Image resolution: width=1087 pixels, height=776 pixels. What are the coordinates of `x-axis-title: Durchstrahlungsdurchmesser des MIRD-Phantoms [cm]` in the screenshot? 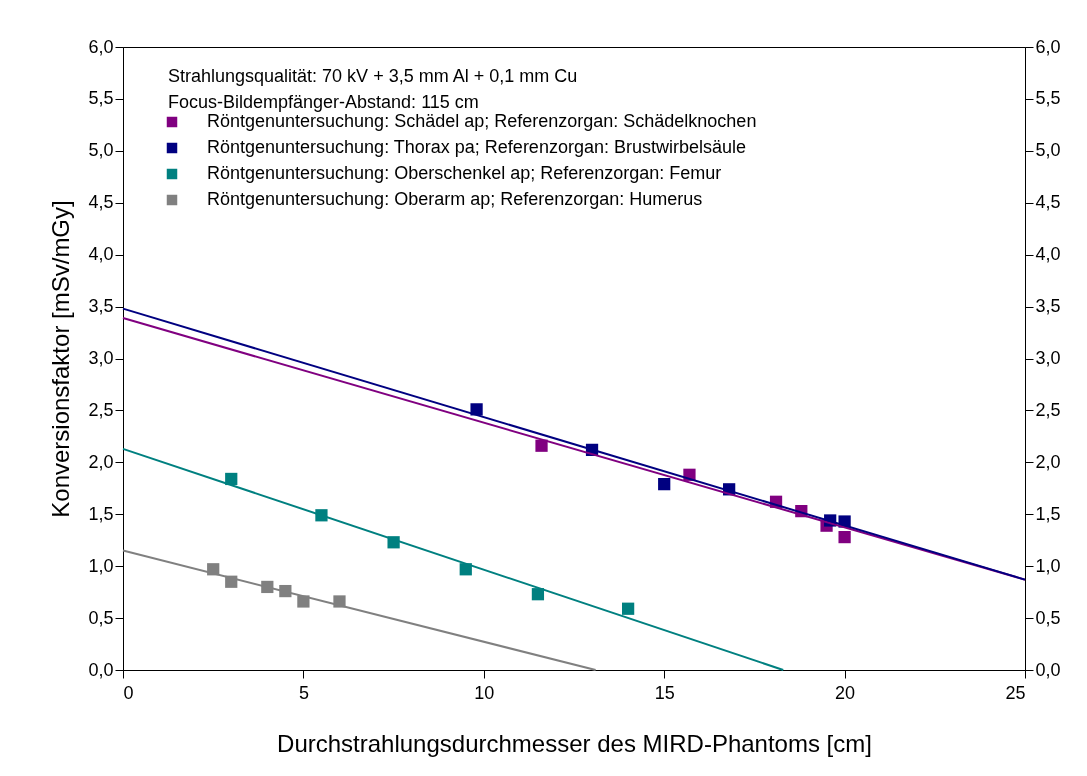 It's located at (574, 743).